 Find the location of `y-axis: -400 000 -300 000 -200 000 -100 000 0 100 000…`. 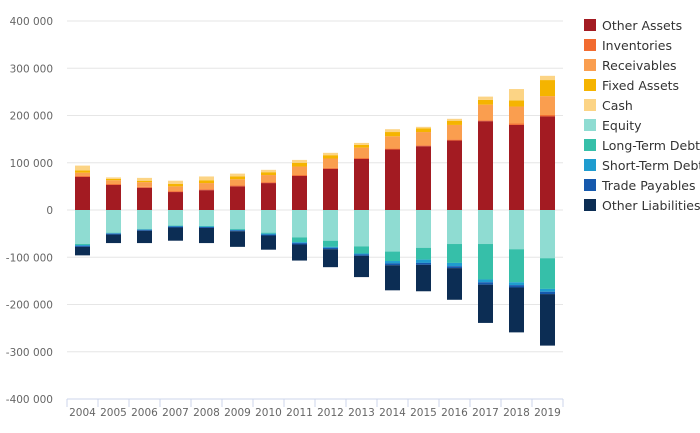

y-axis: -400 000 -300 000 -200 000 -100 000 0 100 000… is located at coordinates (29, 211).